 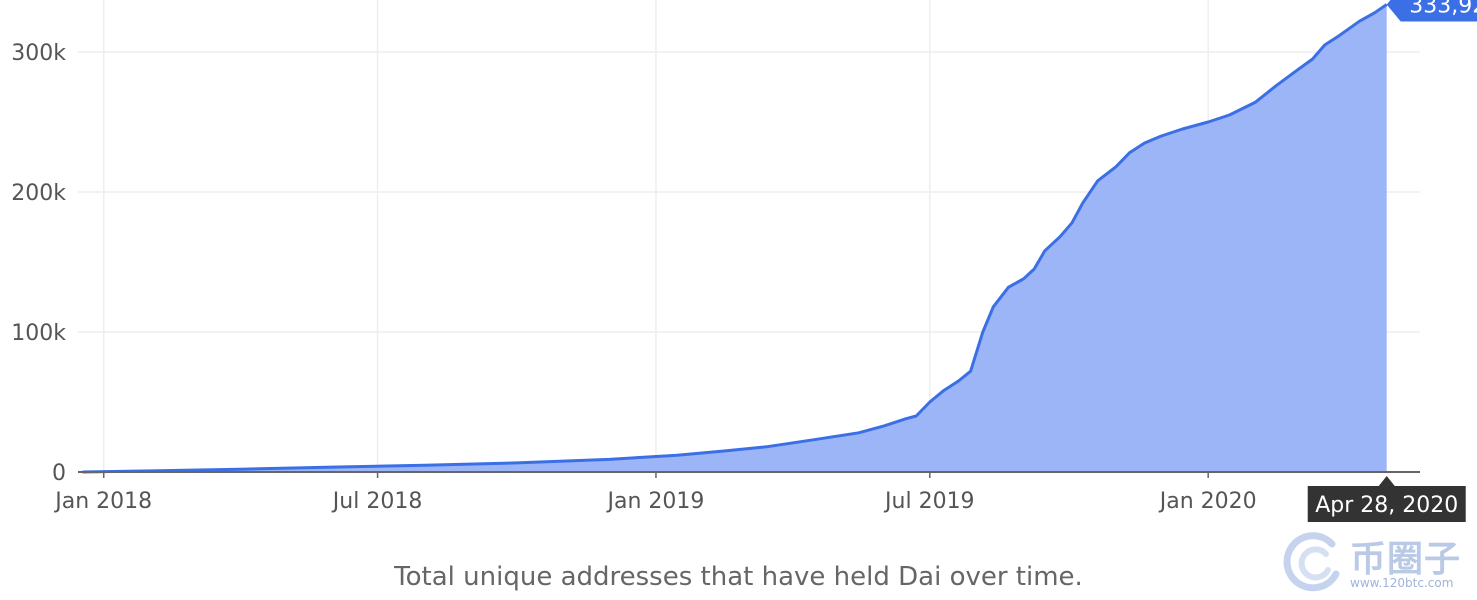 I want to click on x-tick-label: Jan 2020, so click(x=1207, y=501).